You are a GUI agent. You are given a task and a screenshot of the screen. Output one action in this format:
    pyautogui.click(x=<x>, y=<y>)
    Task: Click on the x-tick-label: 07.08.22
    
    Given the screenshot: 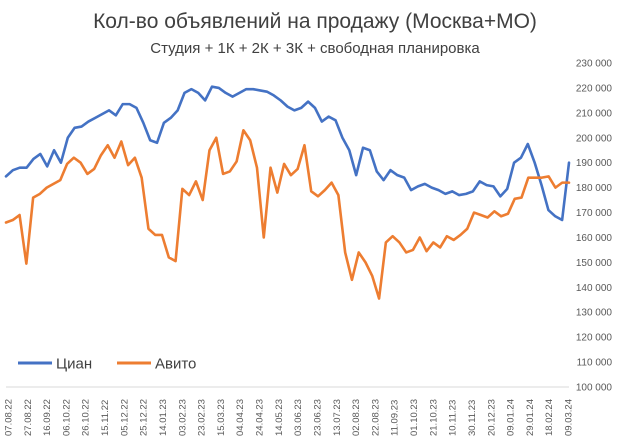 What is the action you would take?
    pyautogui.click(x=9, y=417)
    